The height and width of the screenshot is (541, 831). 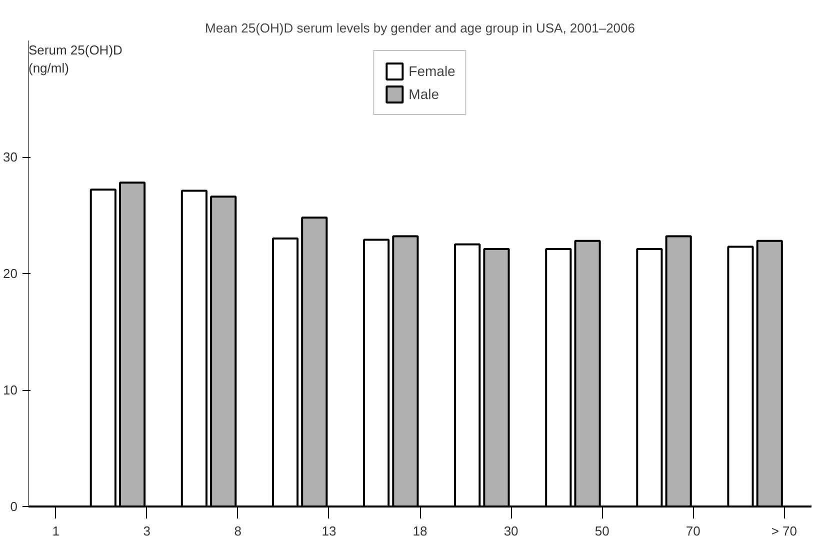 What do you see at coordinates (10, 157) in the screenshot?
I see `y-tick-label: 30` at bounding box center [10, 157].